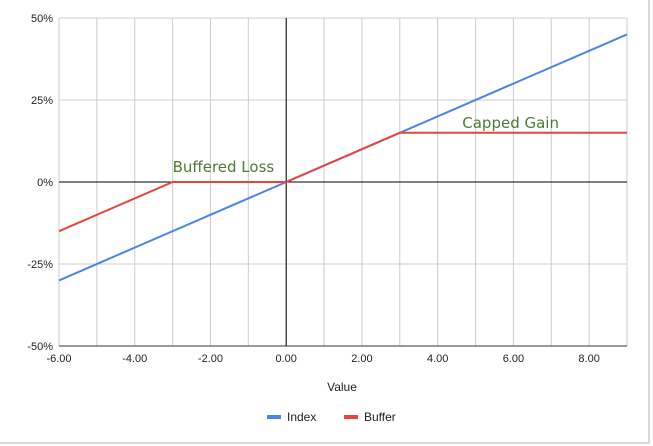 The width and height of the screenshot is (653, 446). Describe the element at coordinates (342, 387) in the screenshot. I see `x-axis-title: Value` at that location.